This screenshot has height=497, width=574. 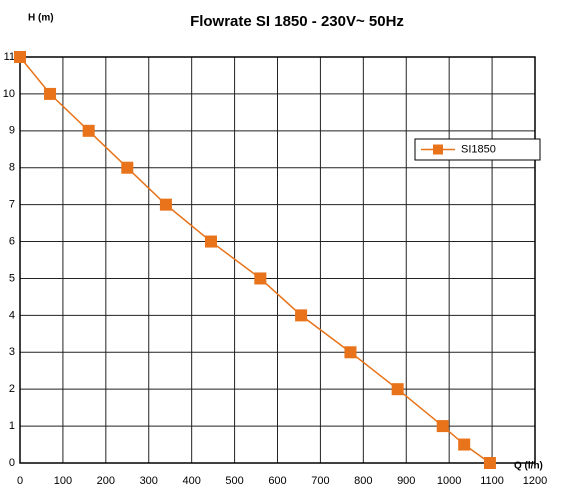 I want to click on y-tick-label: 1, so click(x=12, y=426).